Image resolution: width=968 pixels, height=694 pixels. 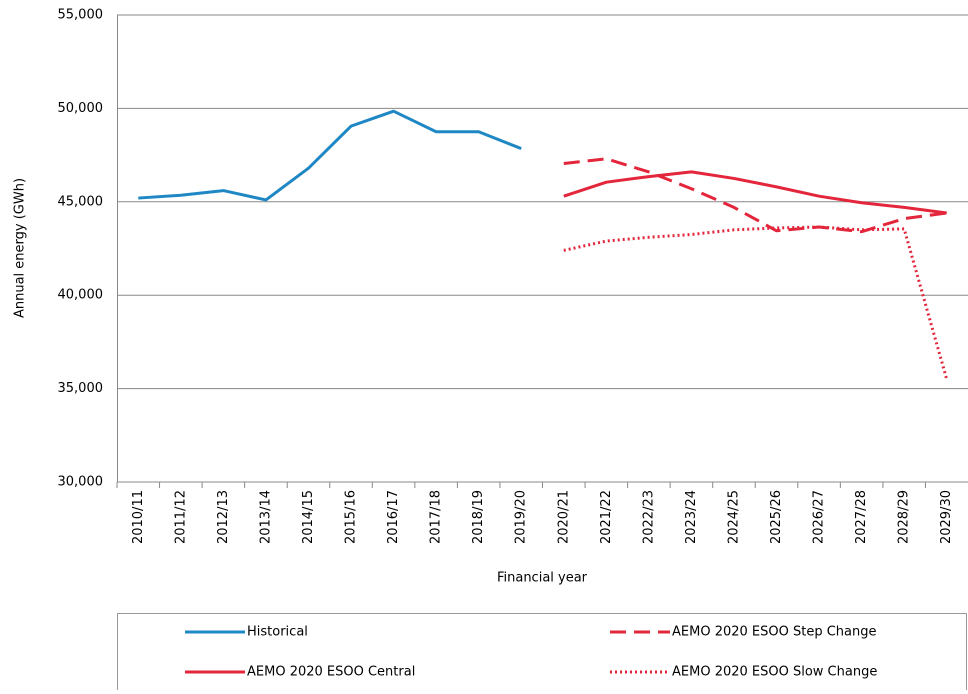 I want to click on y-tick-label: 40,000, so click(x=81, y=295).